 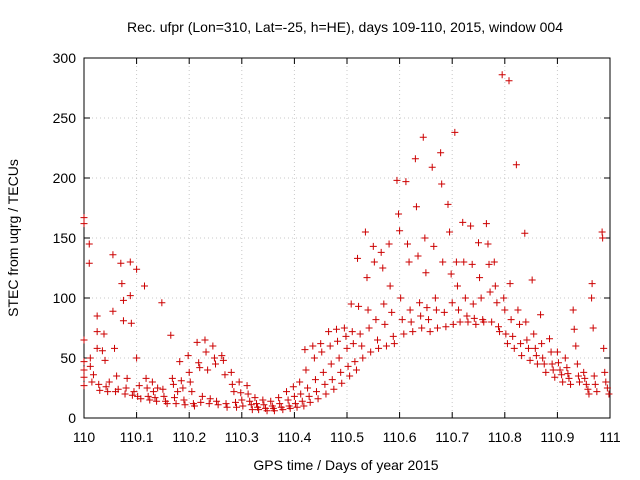 What do you see at coordinates (609, 437) in the screenshot?
I see `x-tick-label: 111` at bounding box center [609, 437].